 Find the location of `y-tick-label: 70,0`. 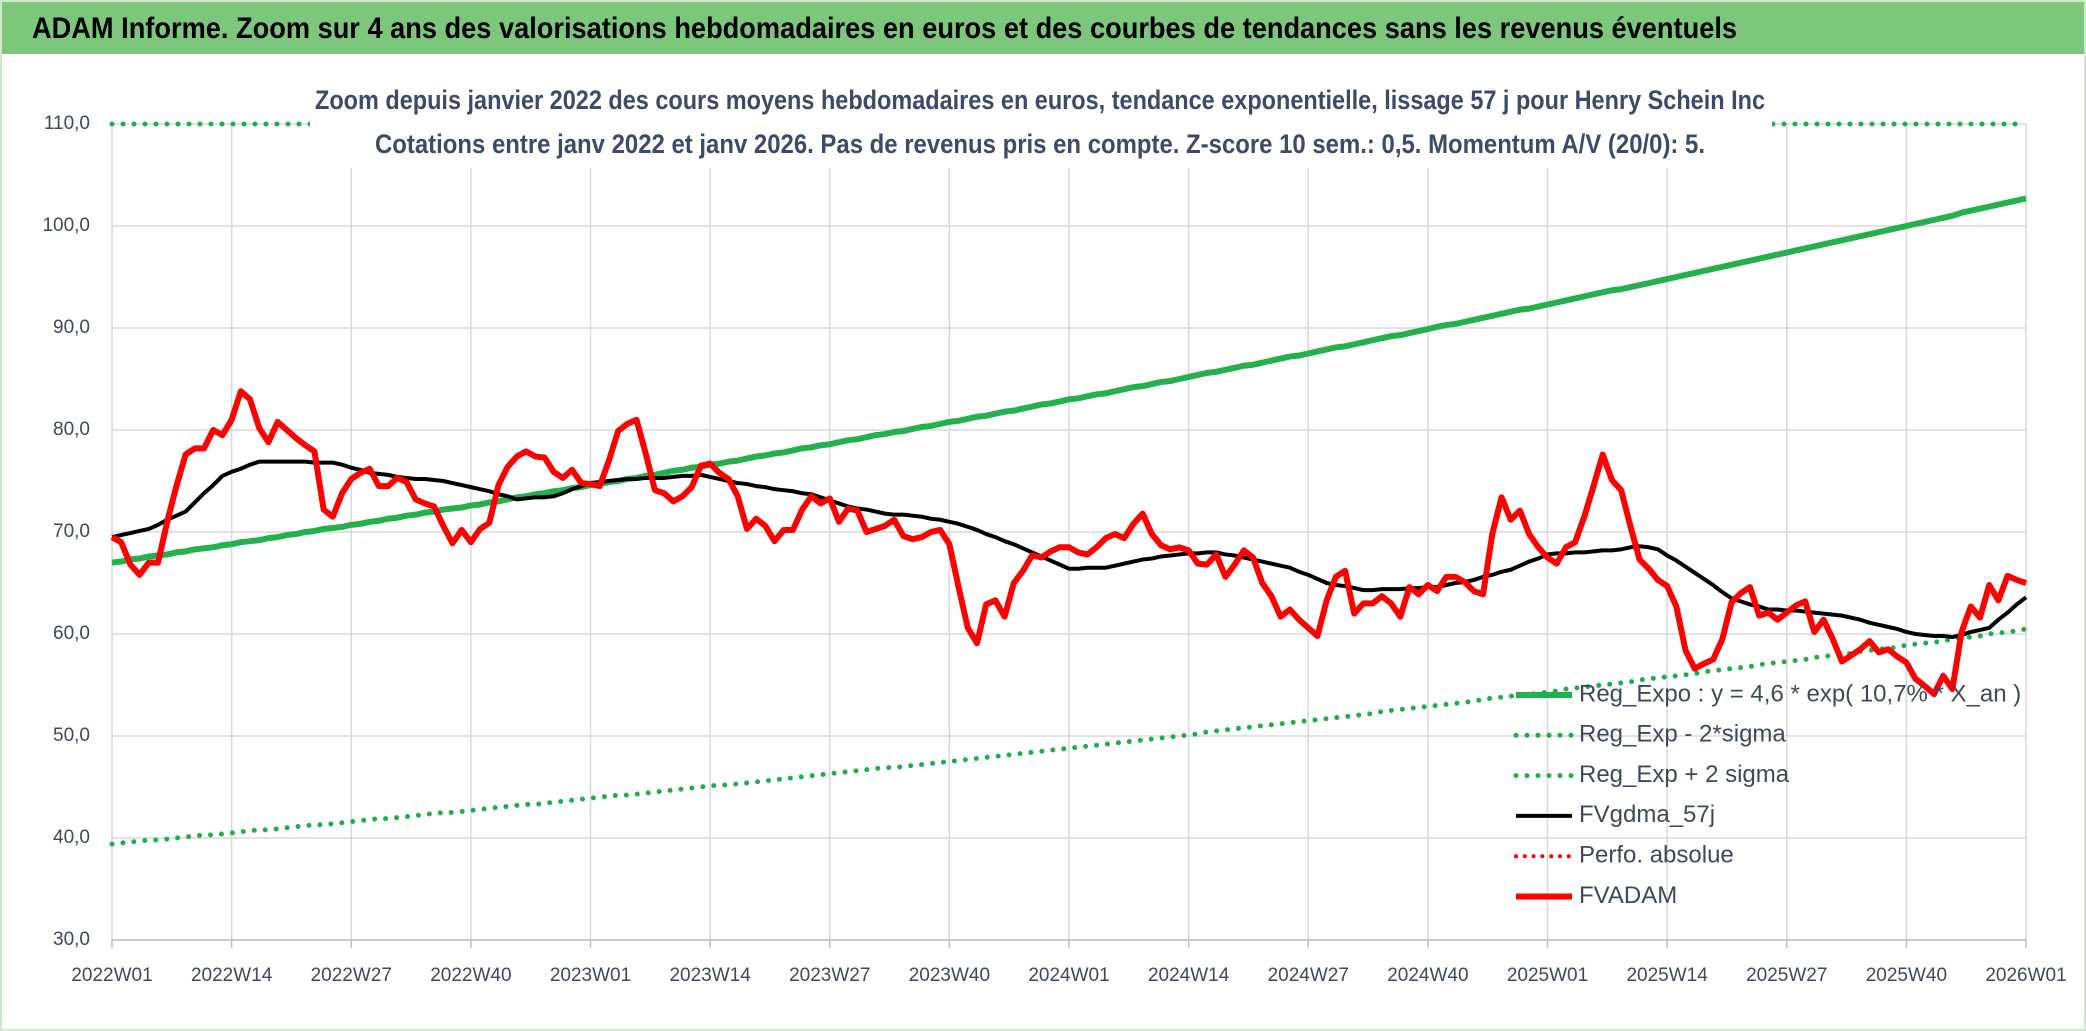

y-tick-label: 70,0 is located at coordinates (71, 531).